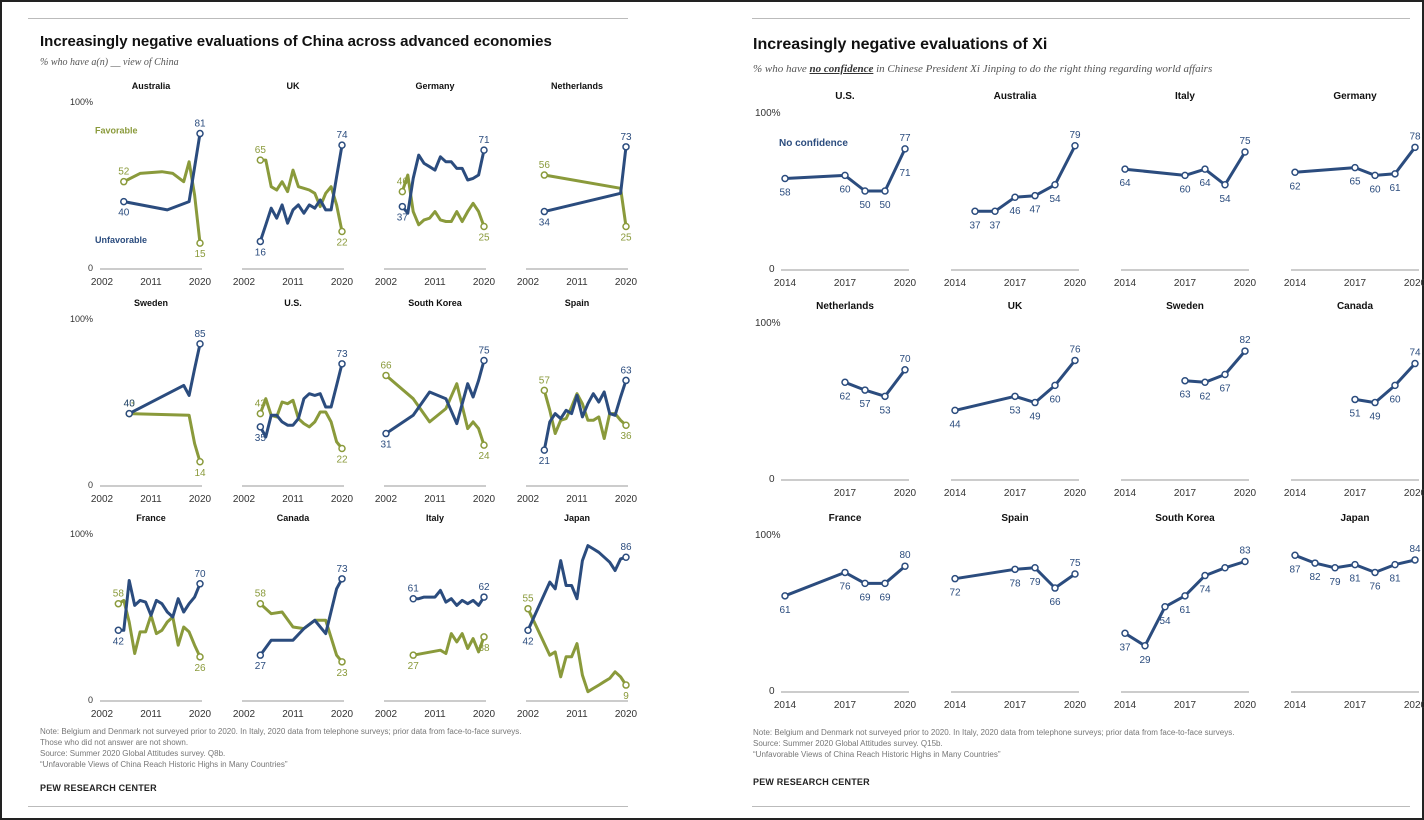 This screenshot has width=1424, height=820. What do you see at coordinates (261, 150) in the screenshot?
I see `favorable-value-label: 65` at bounding box center [261, 150].